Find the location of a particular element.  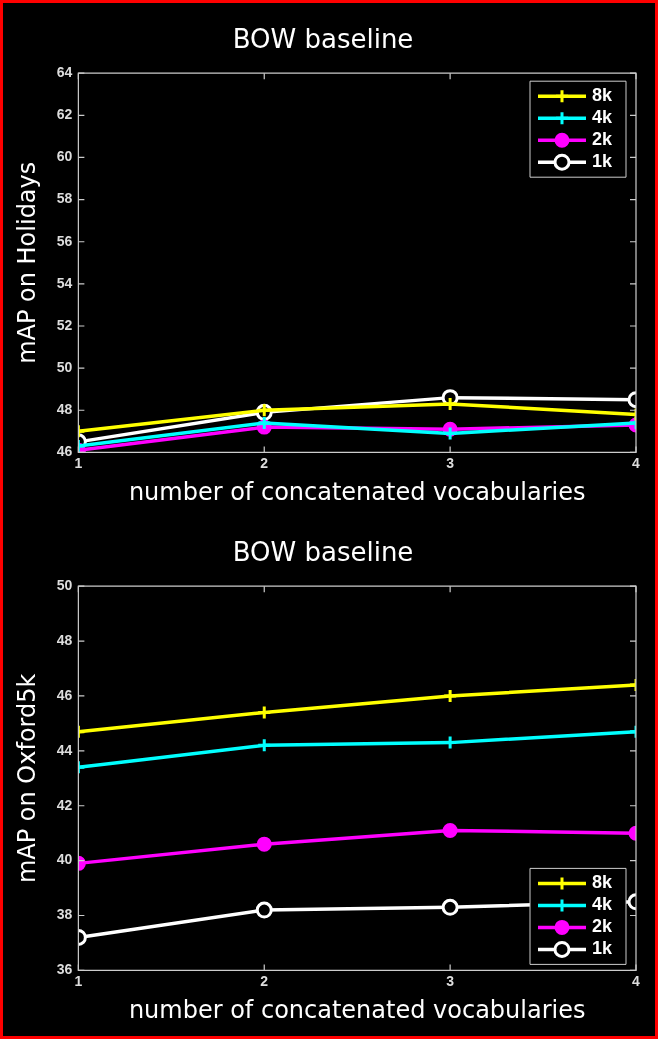

y-tick-label: 64 is located at coordinates (64, 72).